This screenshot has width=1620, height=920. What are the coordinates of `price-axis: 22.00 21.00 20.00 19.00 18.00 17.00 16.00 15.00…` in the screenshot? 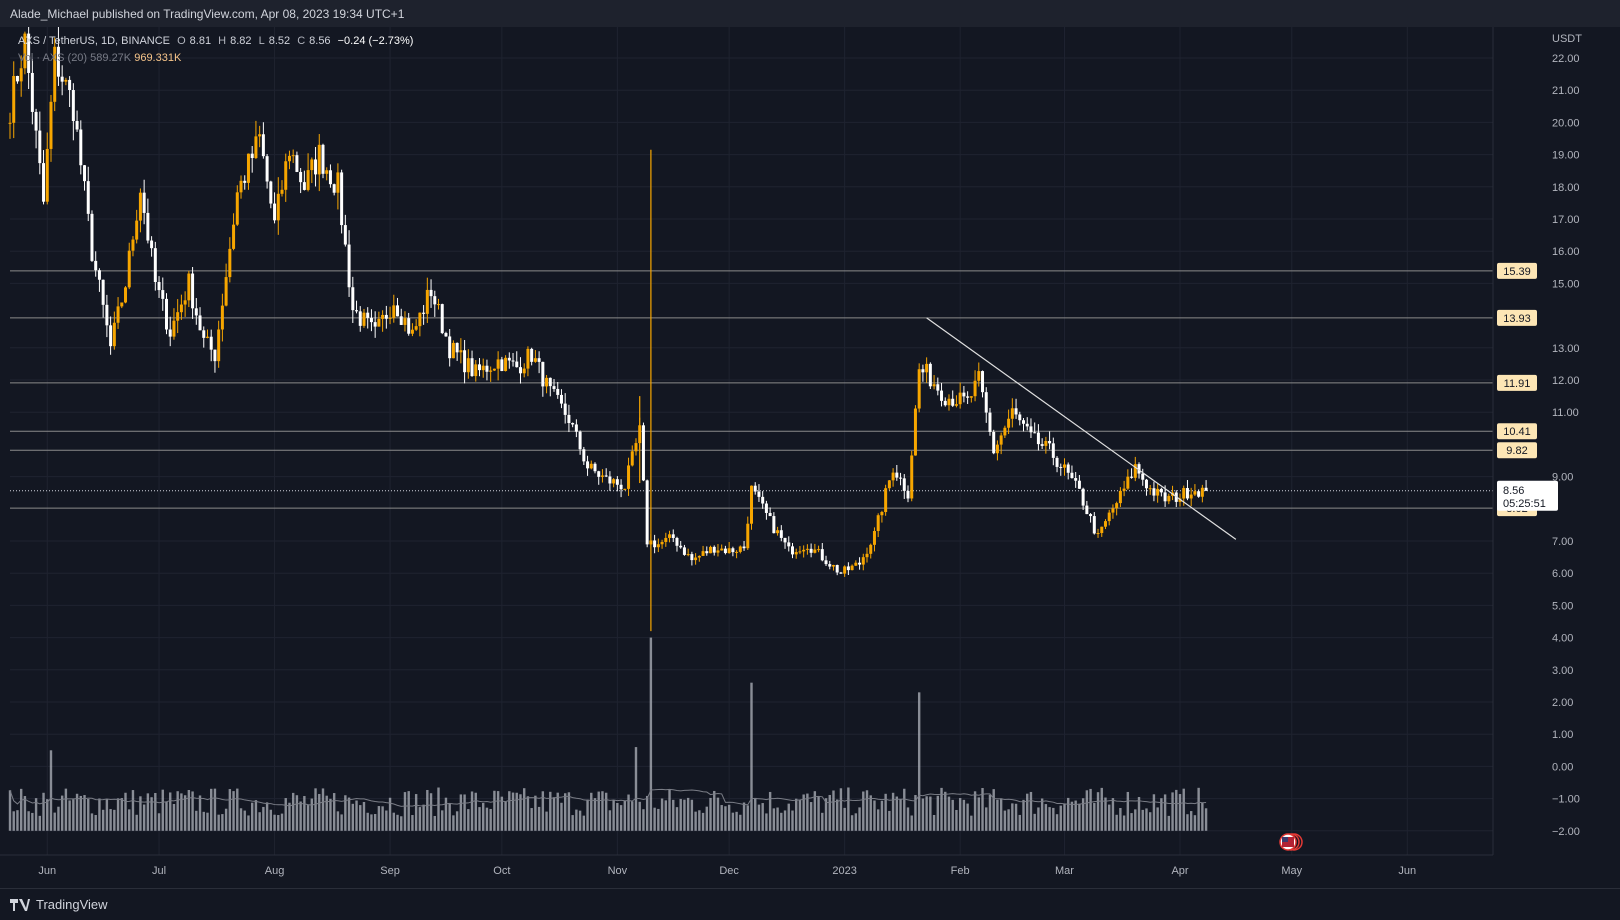 It's located at (1536, 441).